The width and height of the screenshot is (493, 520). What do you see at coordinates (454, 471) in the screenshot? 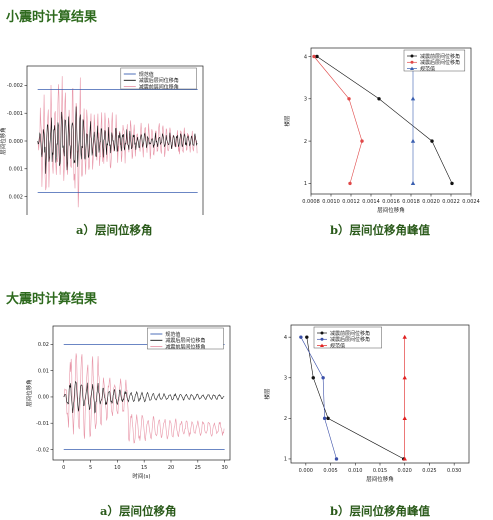
I see `x-tick-label: 0.030` at bounding box center [454, 471].